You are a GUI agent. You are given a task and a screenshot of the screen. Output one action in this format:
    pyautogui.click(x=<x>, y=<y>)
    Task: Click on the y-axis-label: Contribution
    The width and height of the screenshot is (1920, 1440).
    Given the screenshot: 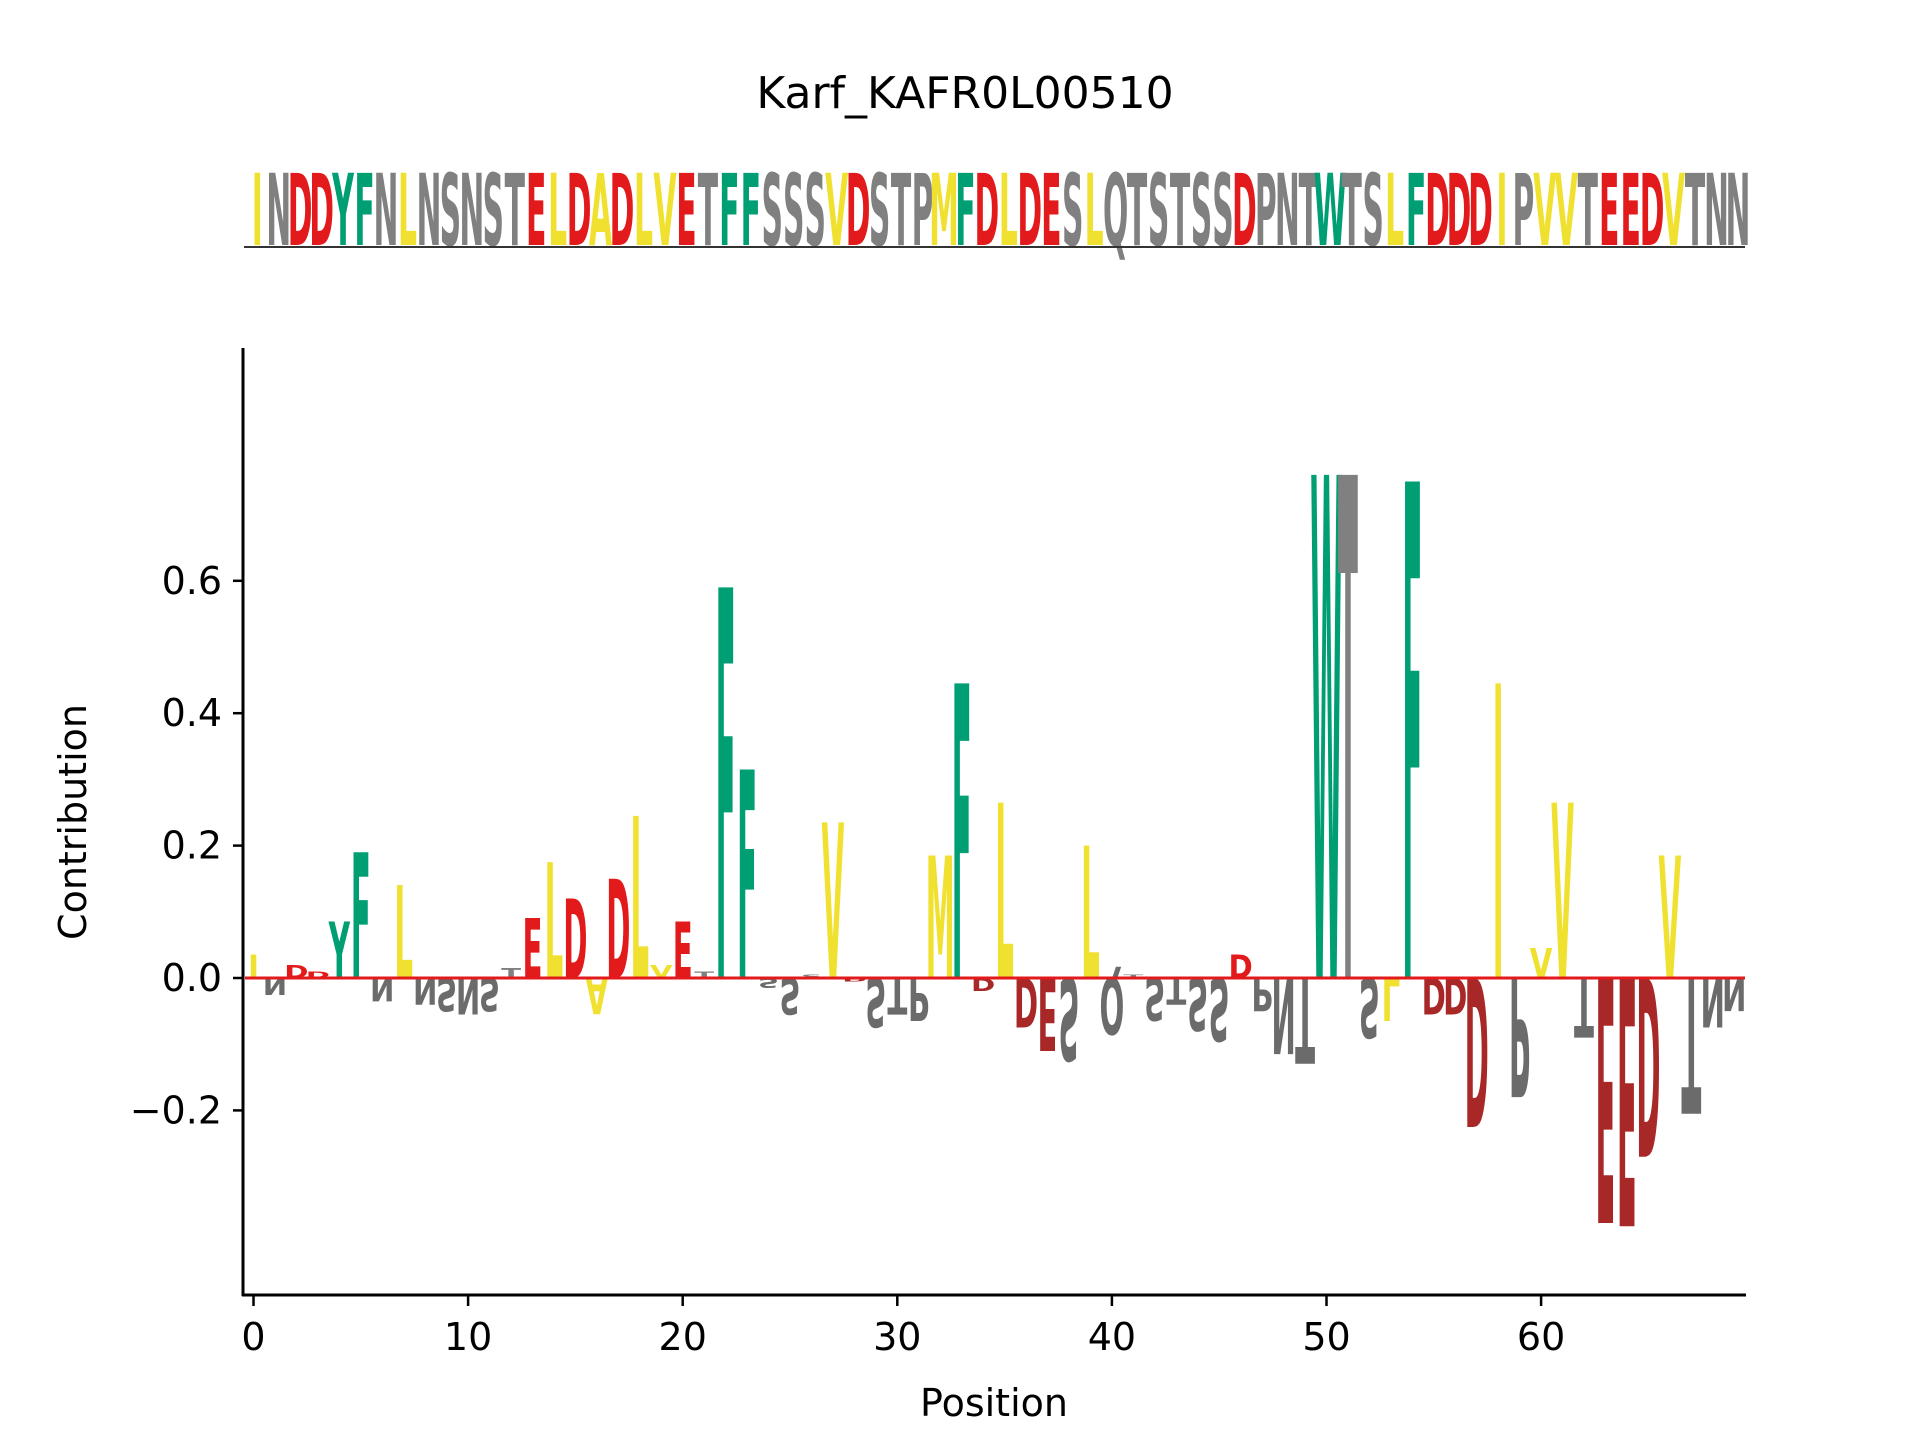 What is the action you would take?
    pyautogui.click(x=73, y=822)
    